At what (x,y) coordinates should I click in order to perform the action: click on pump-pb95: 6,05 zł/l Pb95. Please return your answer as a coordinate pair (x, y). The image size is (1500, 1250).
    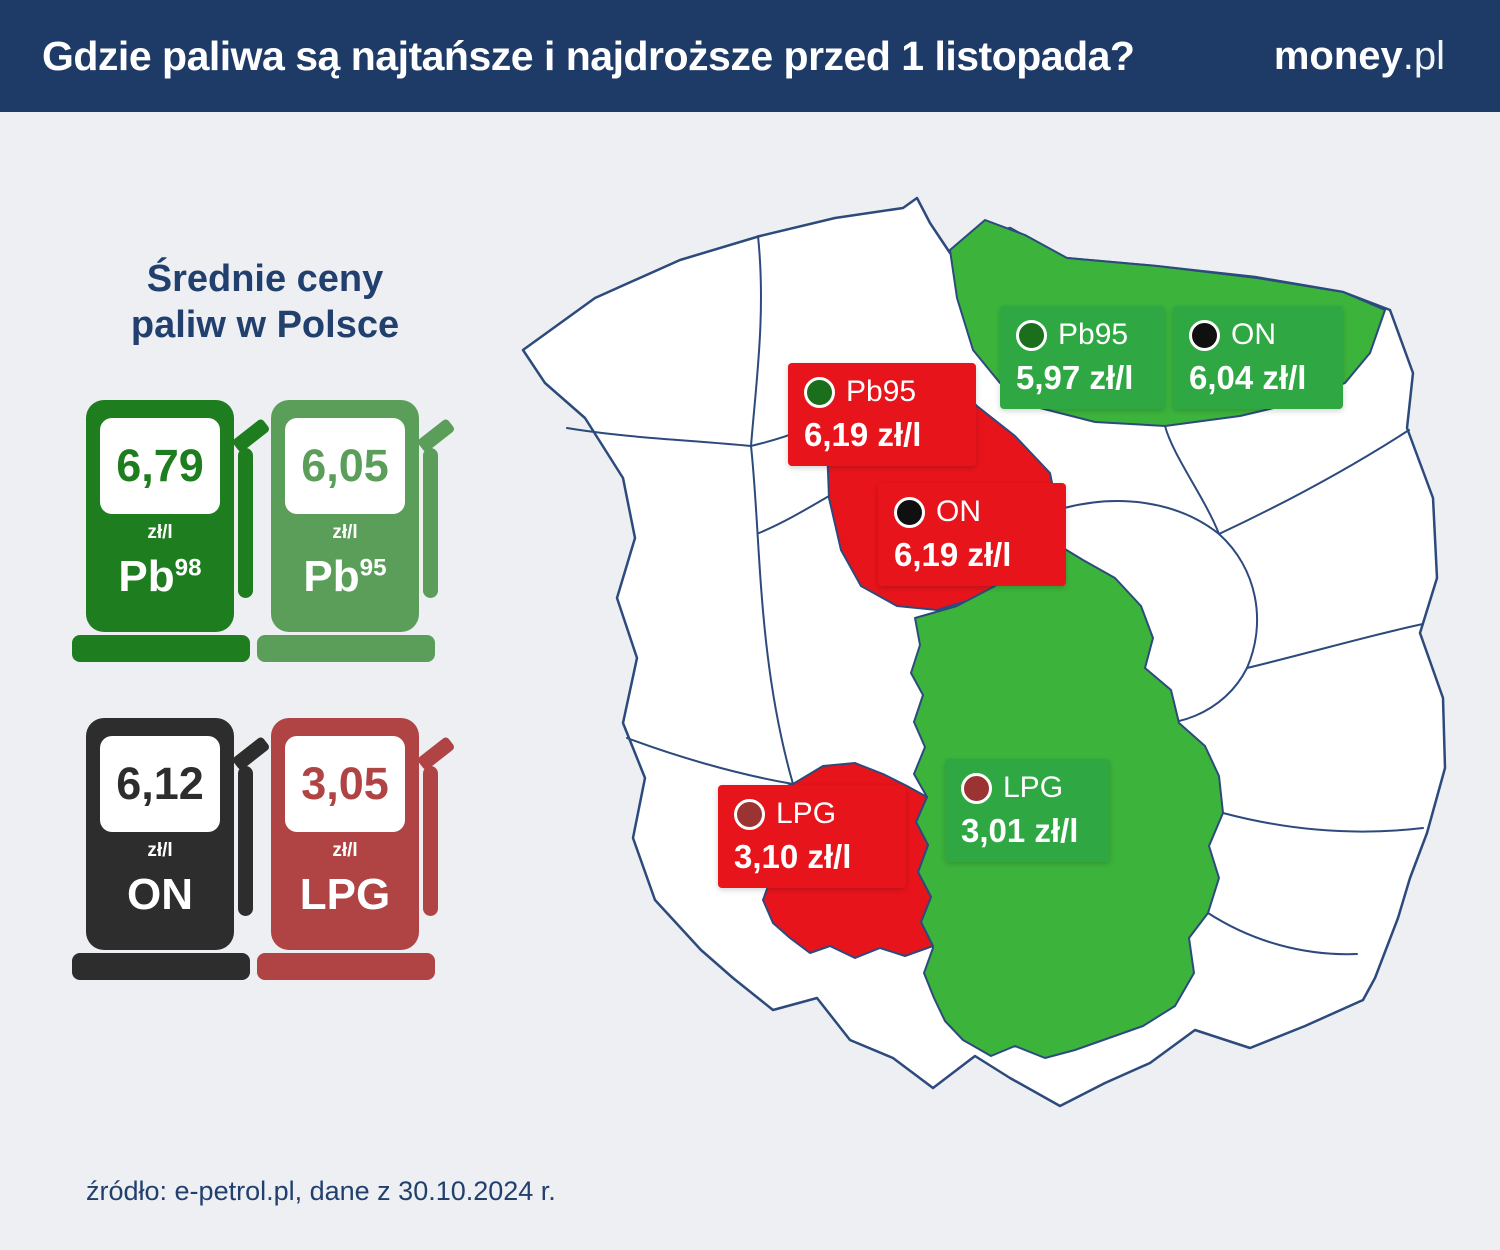
    Looking at the image, I should click on (356, 531).